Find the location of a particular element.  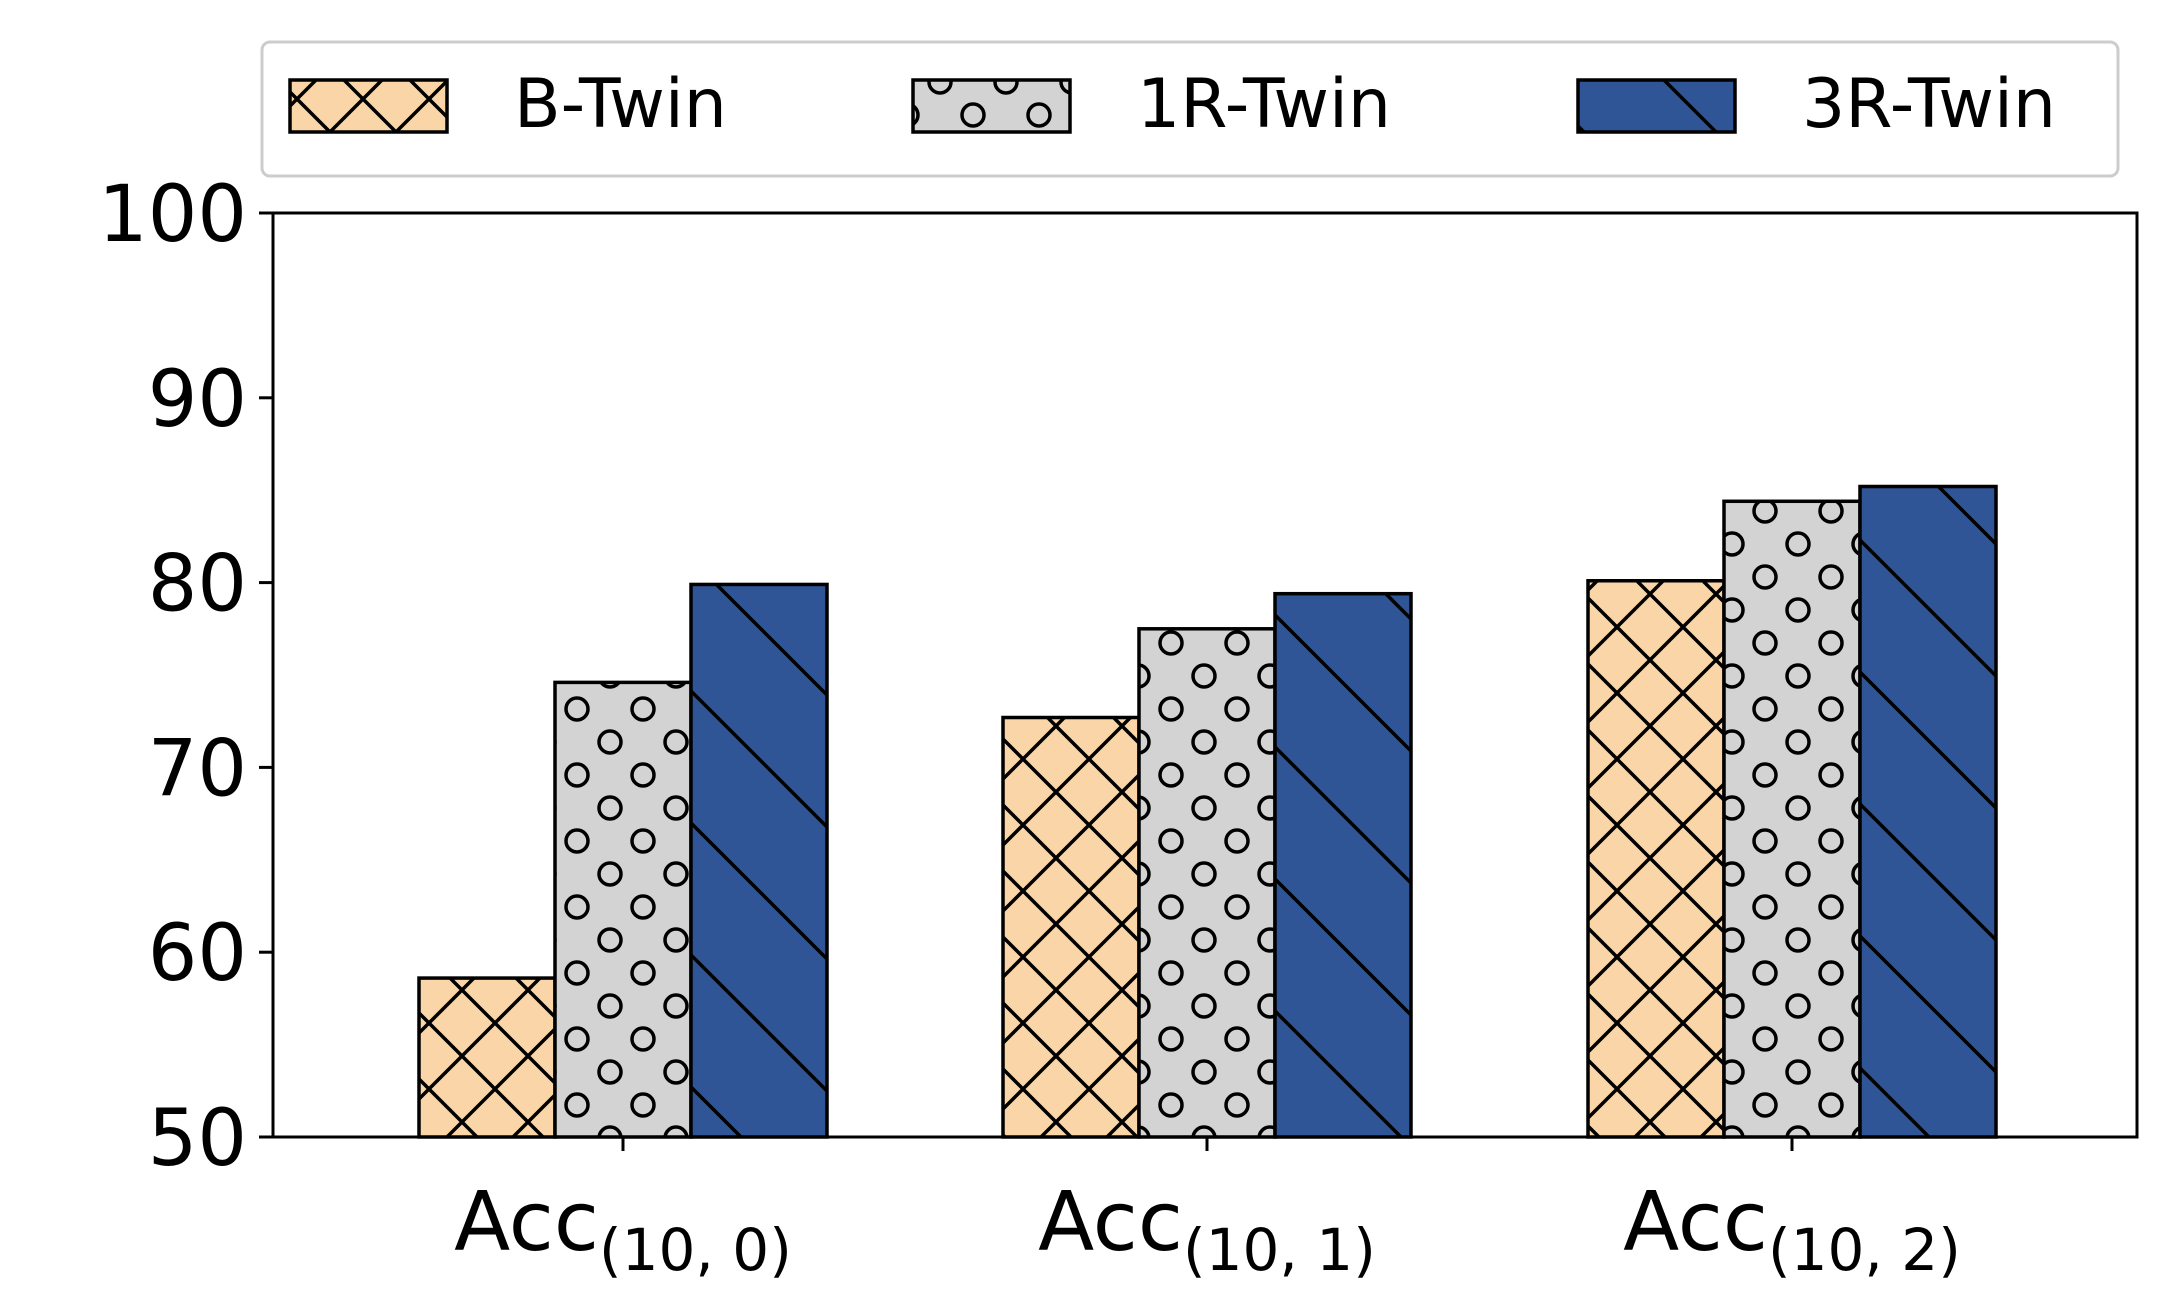

legend-item-1r-twin: 1R-Twin is located at coordinates (1151, 104).